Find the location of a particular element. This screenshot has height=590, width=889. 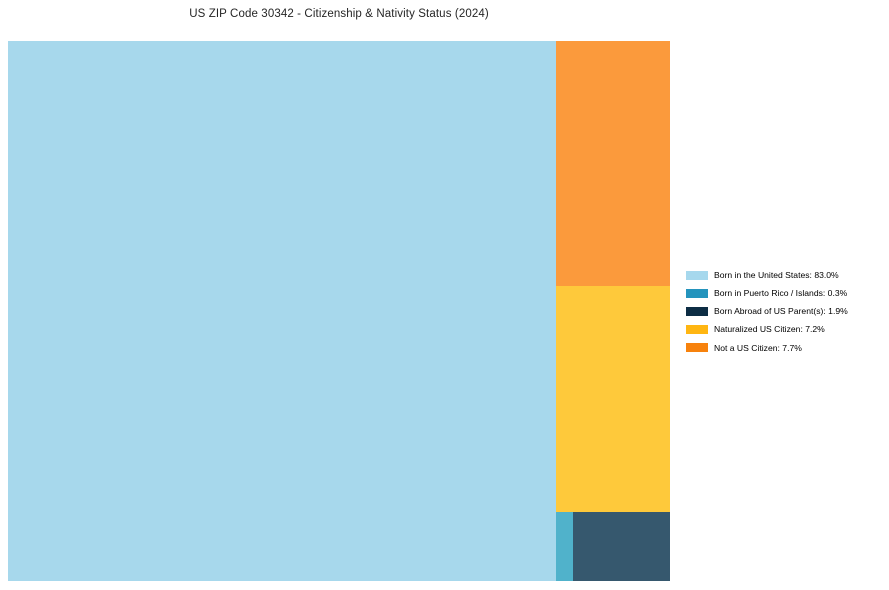

legend-item-label: Born Abroad of US Parent(s): 1.9% is located at coordinates (781, 311).